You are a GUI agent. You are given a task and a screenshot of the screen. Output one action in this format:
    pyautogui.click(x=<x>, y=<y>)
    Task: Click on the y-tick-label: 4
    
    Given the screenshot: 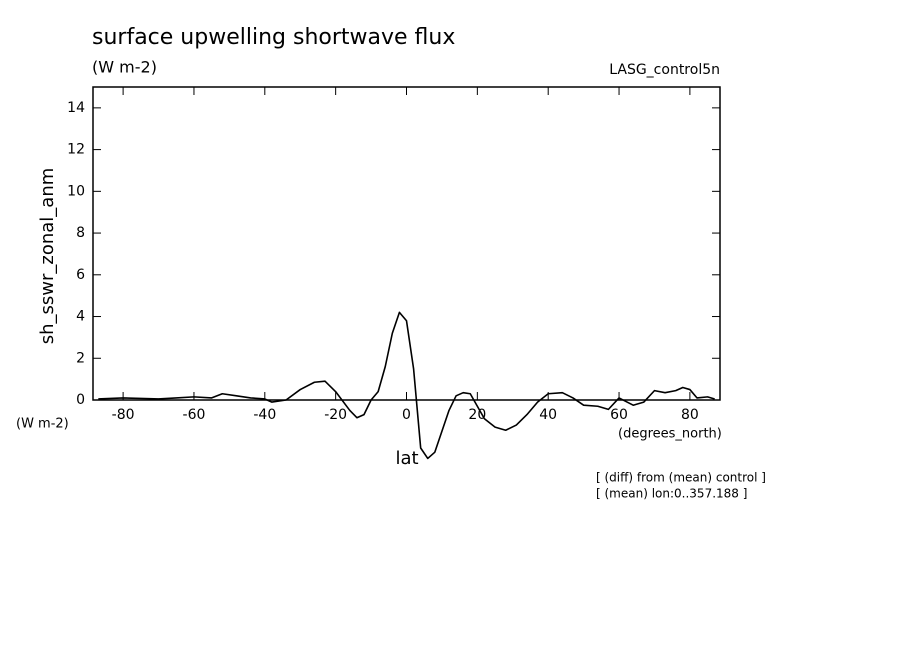 What is the action you would take?
    pyautogui.click(x=80, y=317)
    